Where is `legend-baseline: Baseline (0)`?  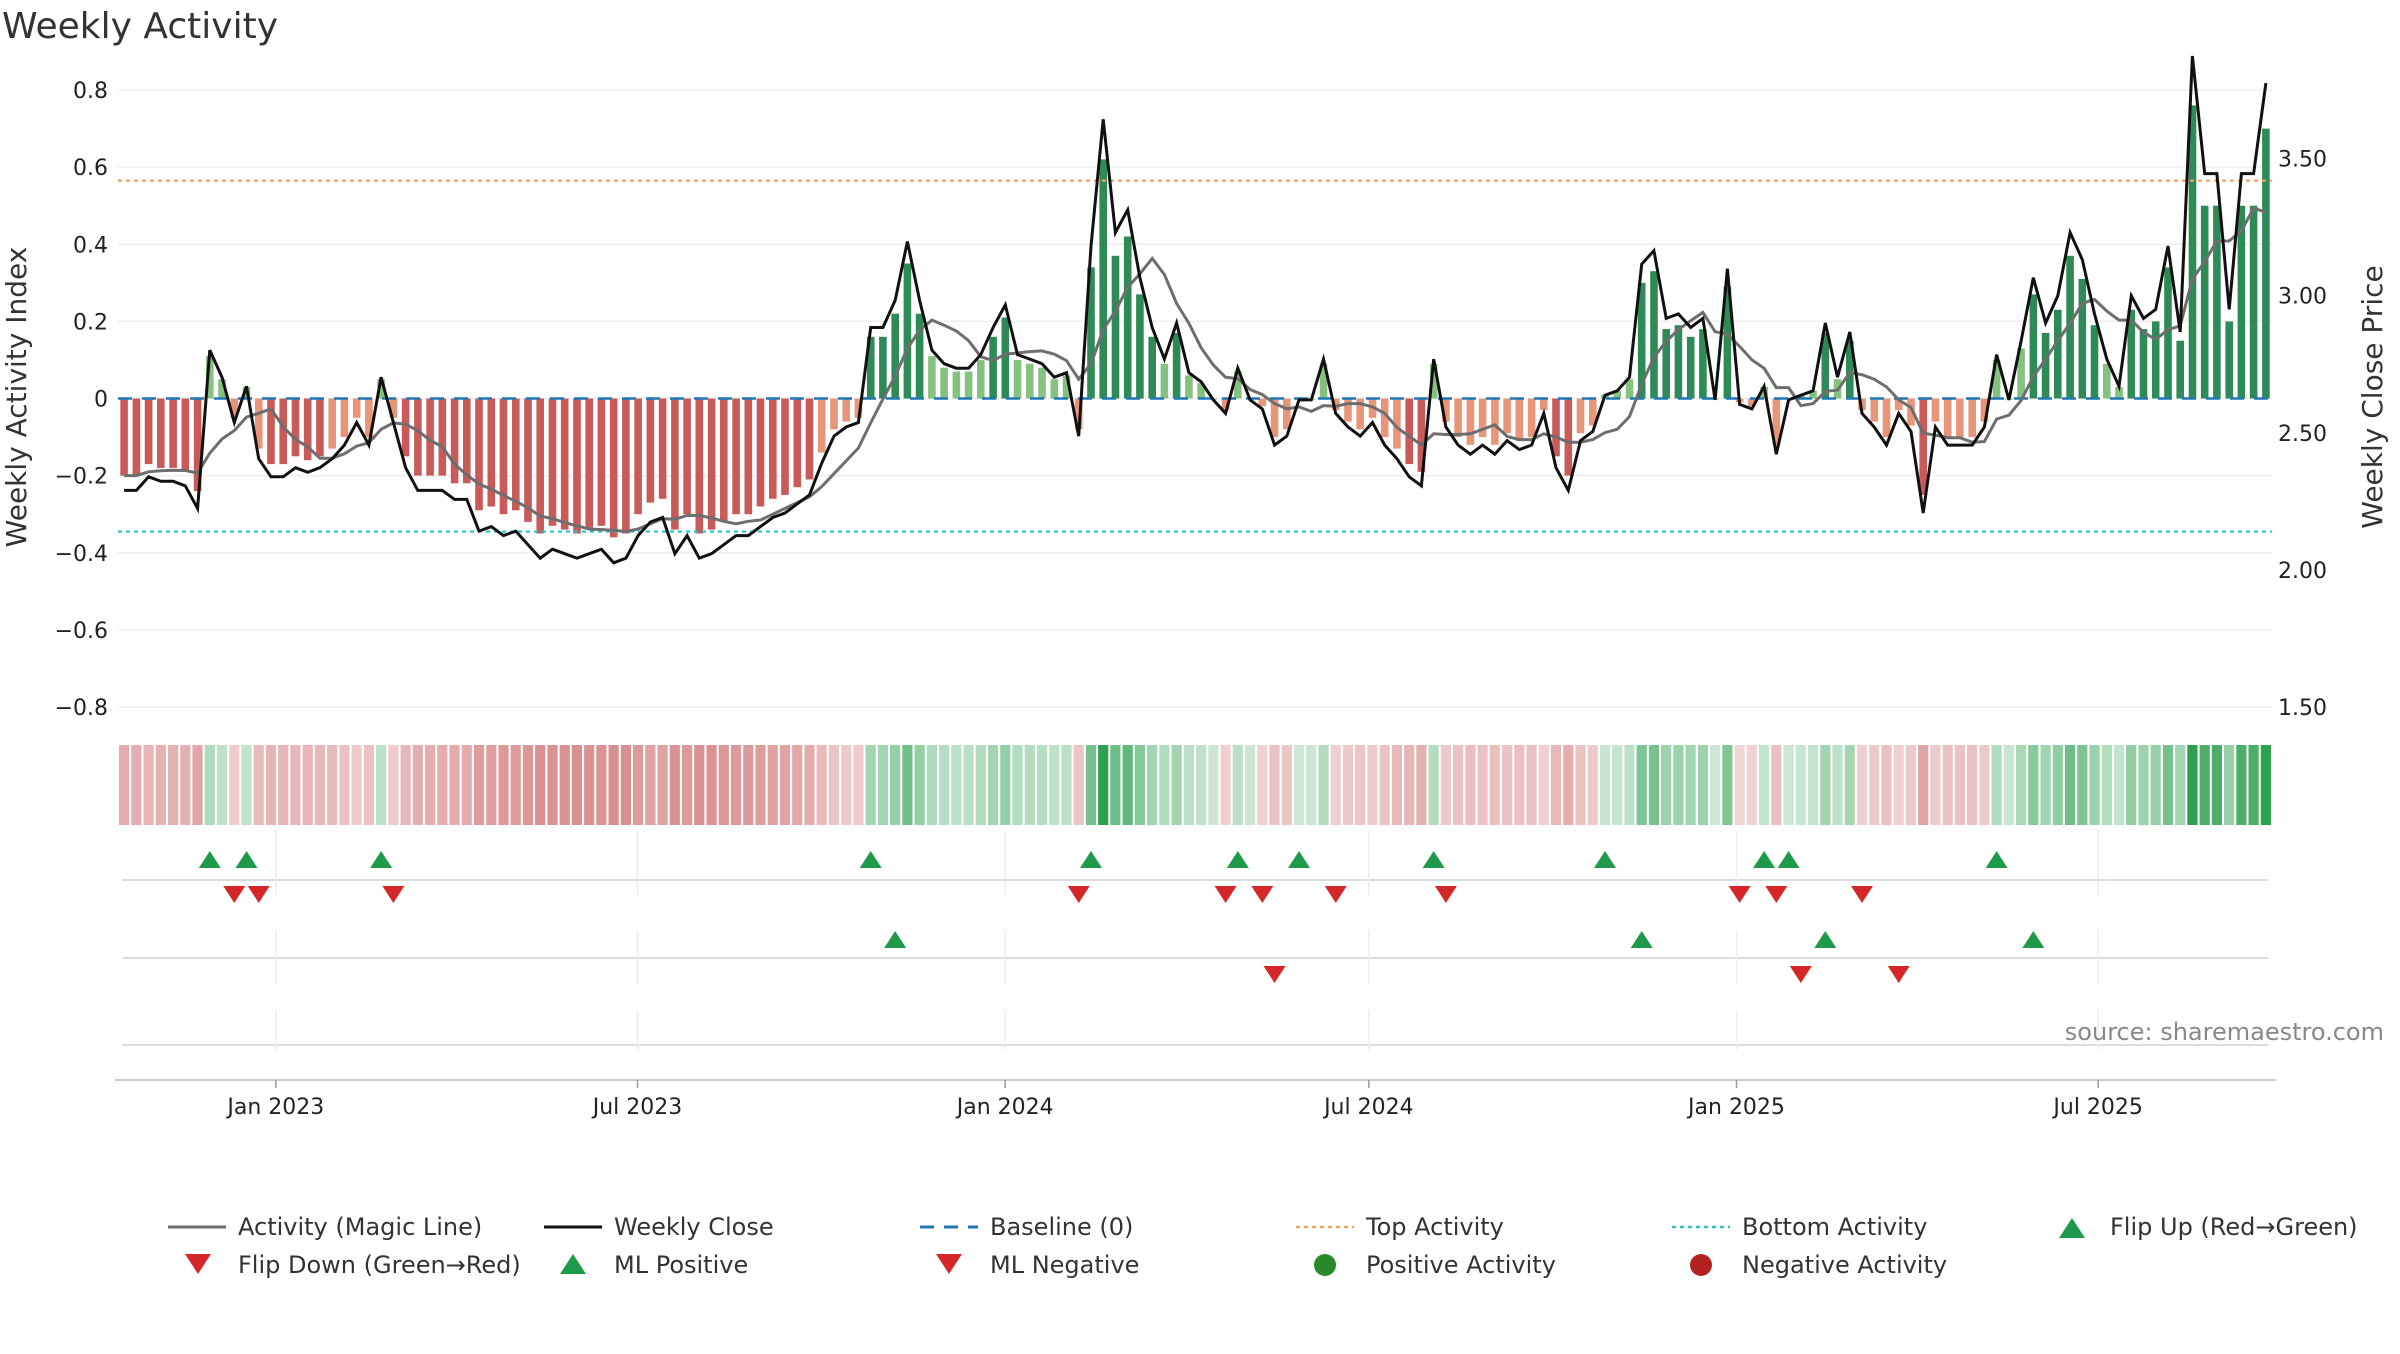
legend-baseline: Baseline (0) is located at coordinates (1026, 1227).